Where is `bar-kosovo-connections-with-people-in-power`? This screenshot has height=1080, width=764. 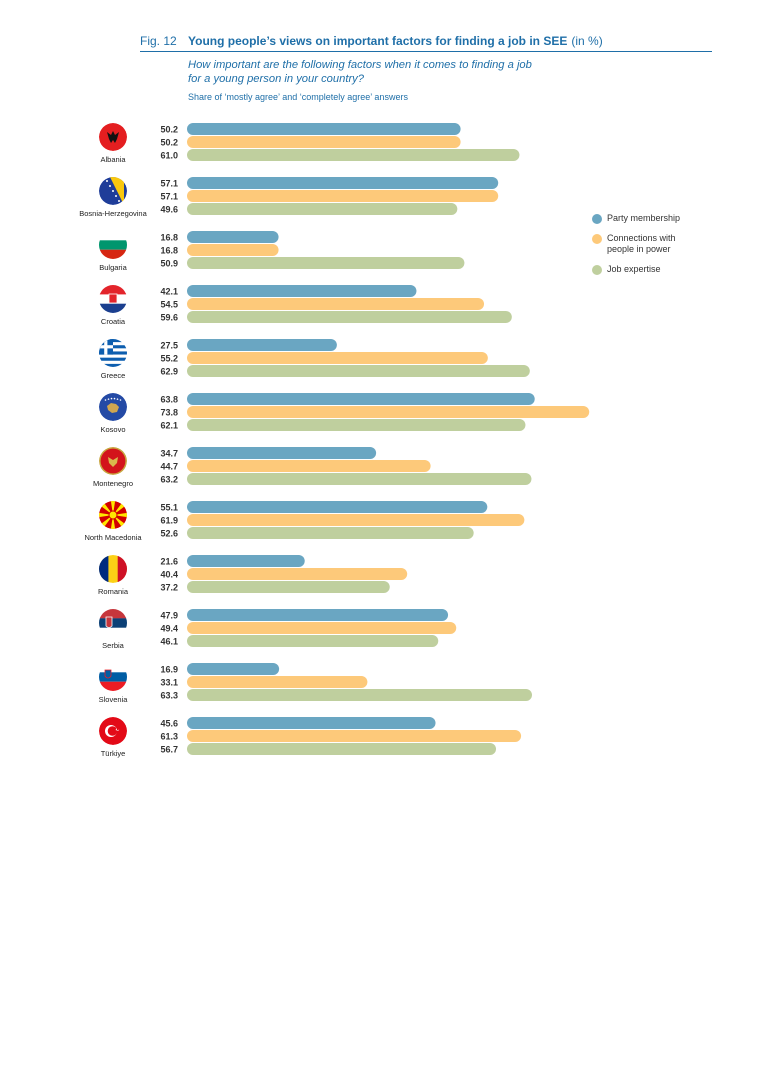 bar-kosovo-connections-with-people-in-power is located at coordinates (388, 412).